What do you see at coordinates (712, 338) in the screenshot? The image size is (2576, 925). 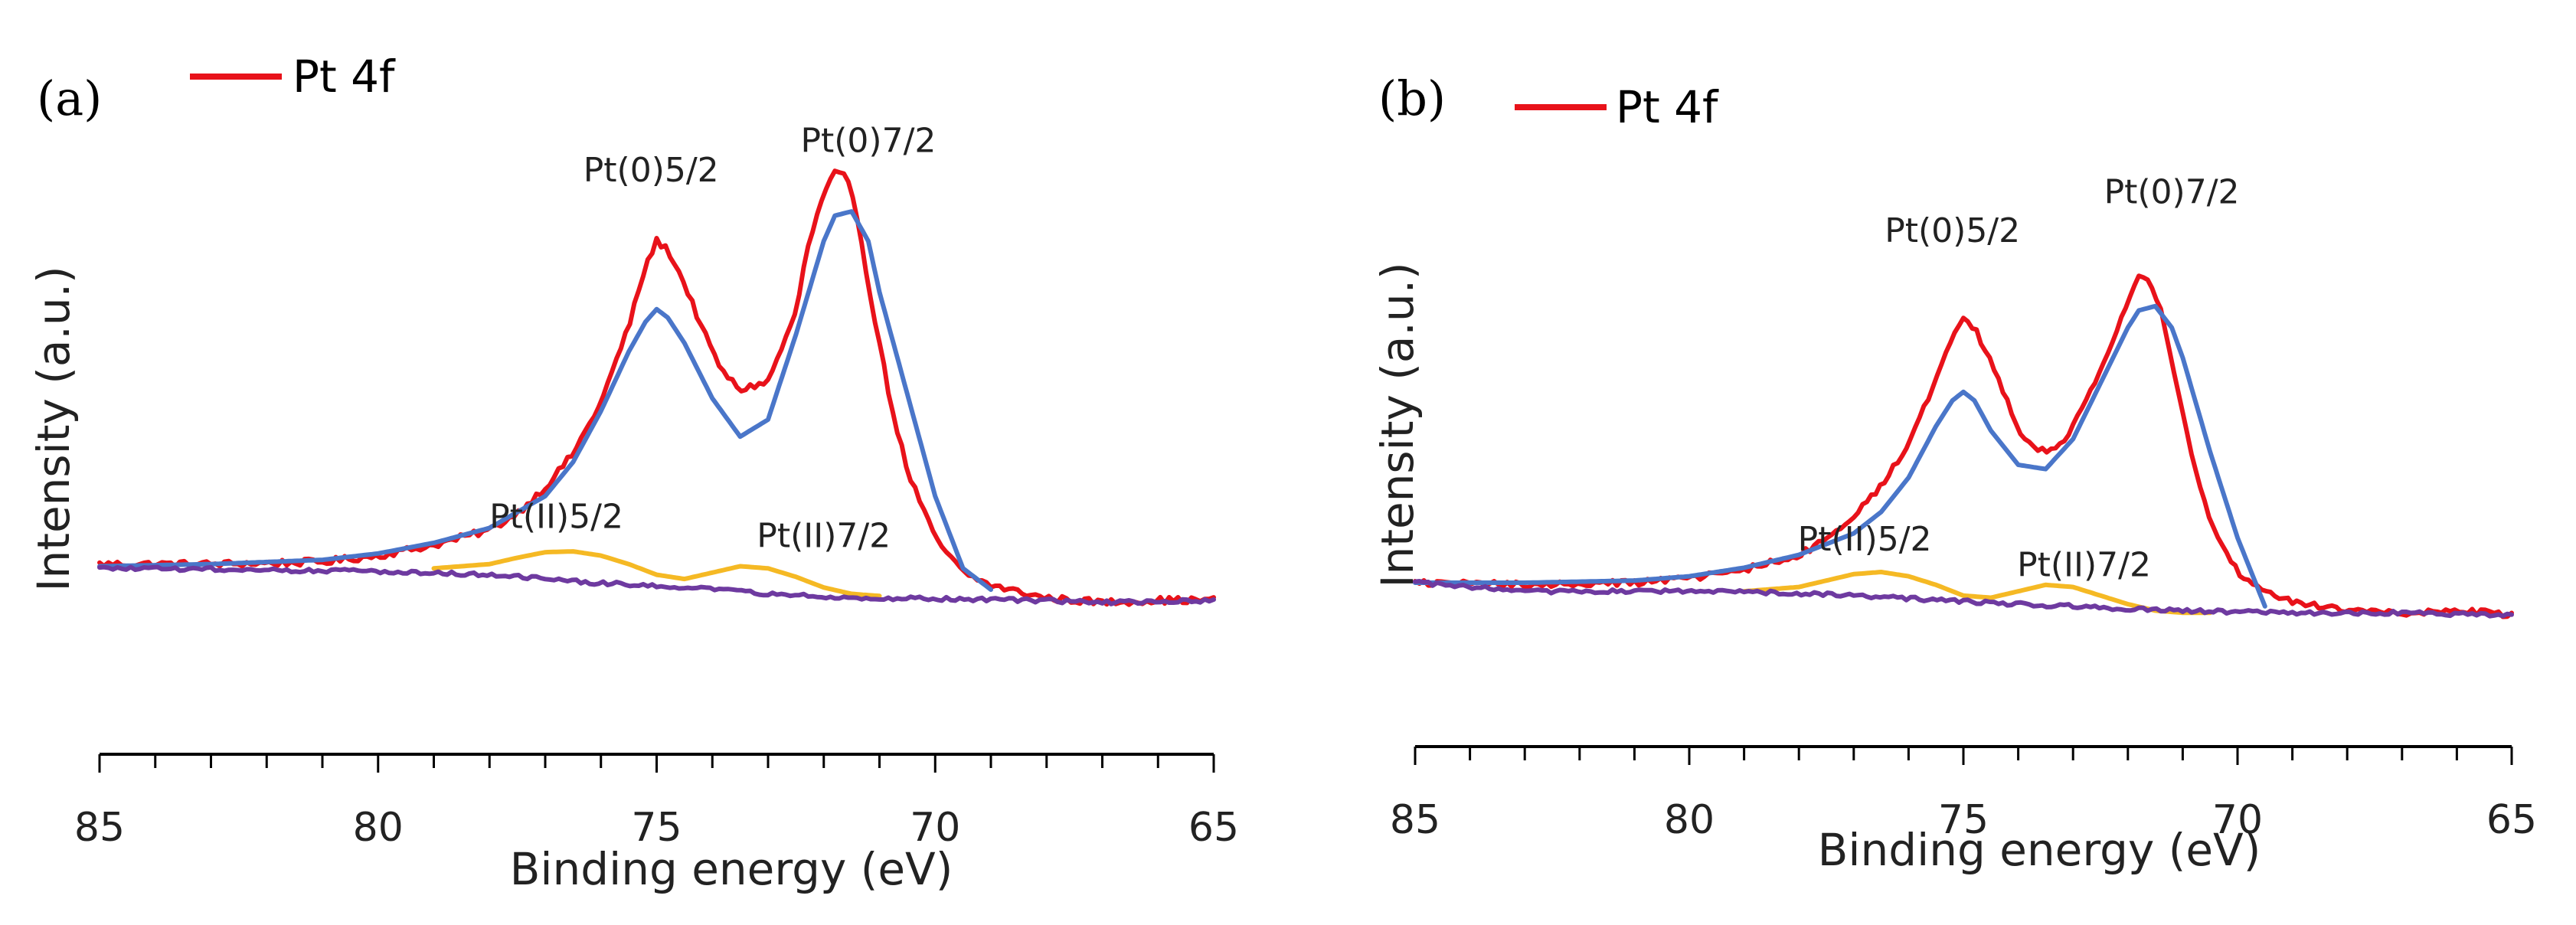 I see `panel-a-annotations: Pt(0)5/2 Pt(0)7/2 Pt(II)5/2 Pt(II)7/2` at bounding box center [712, 338].